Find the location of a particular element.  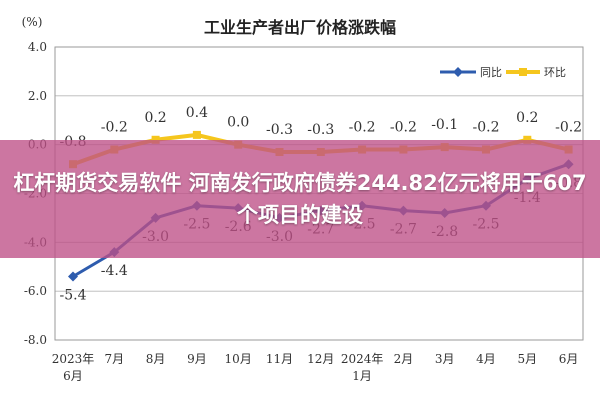

y-tick-label: -8.0 is located at coordinates (35, 340).